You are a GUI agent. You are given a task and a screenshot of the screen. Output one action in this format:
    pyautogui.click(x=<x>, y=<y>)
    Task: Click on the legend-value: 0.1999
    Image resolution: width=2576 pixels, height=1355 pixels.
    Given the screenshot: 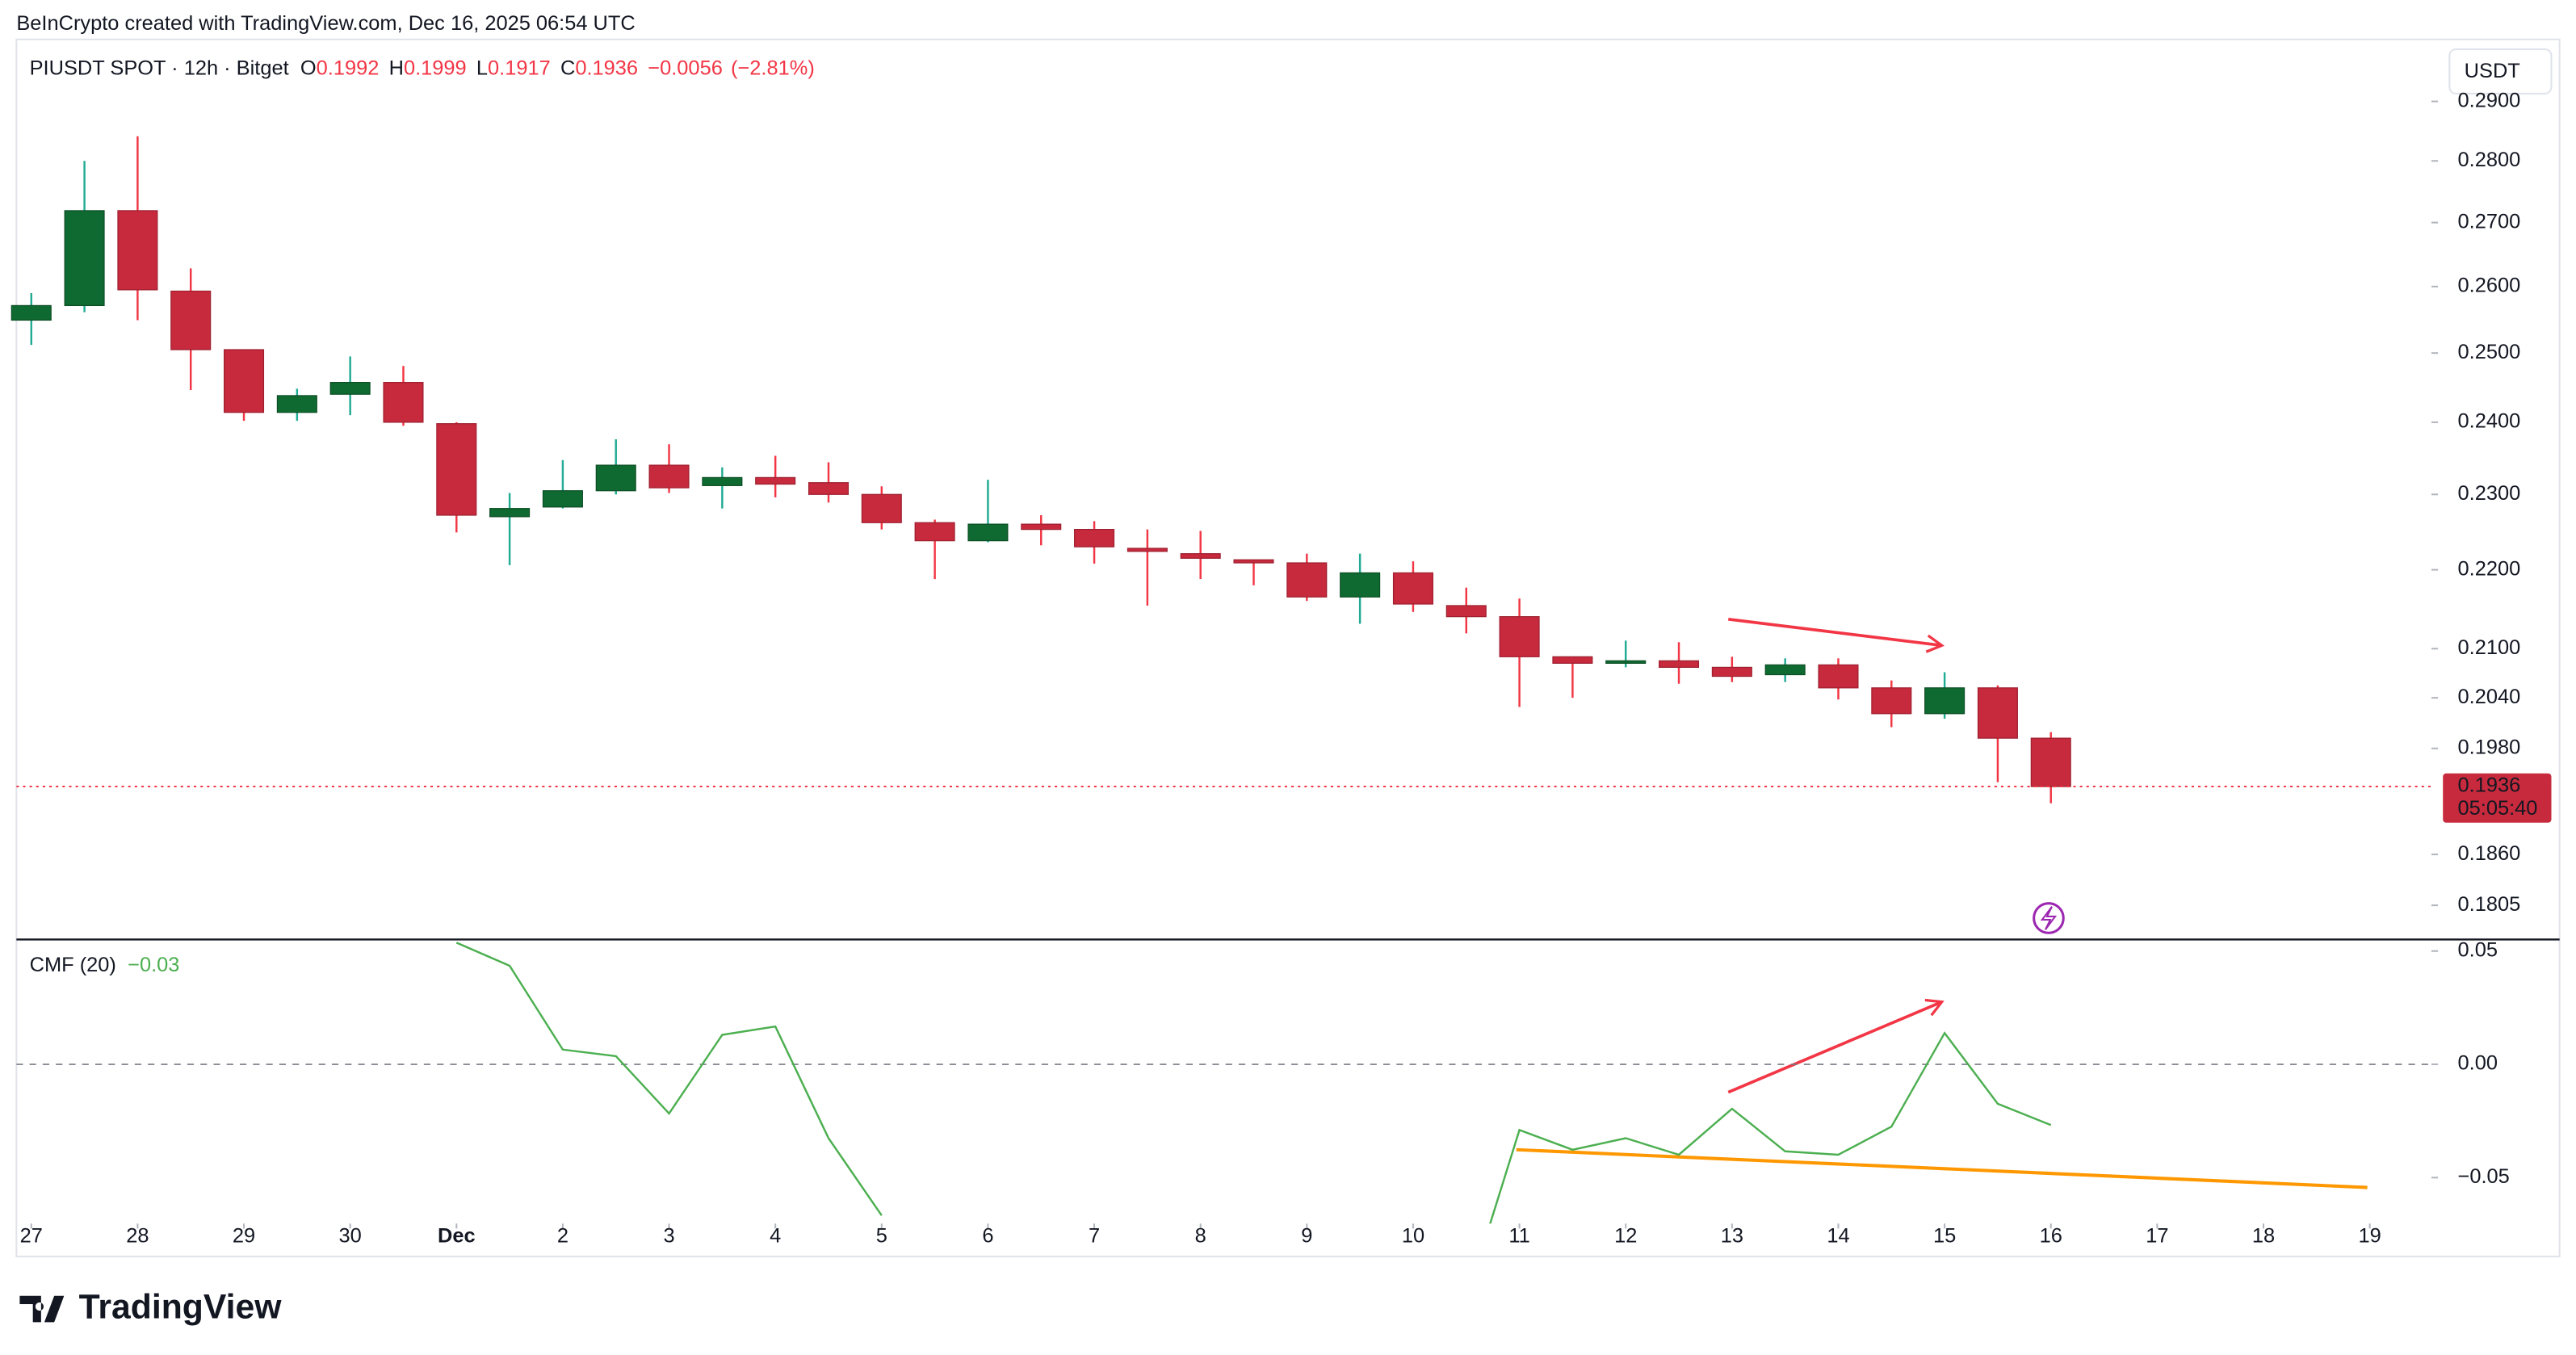 What is the action you would take?
    pyautogui.click(x=435, y=68)
    